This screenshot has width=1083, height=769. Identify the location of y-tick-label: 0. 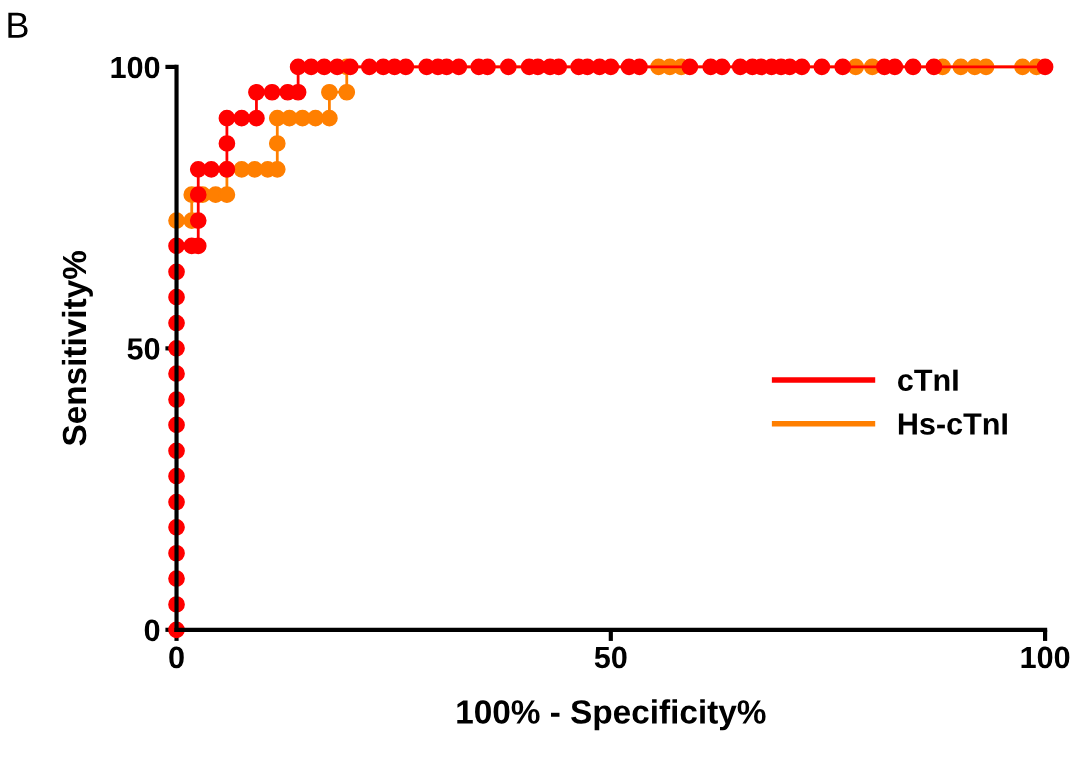
(152, 630).